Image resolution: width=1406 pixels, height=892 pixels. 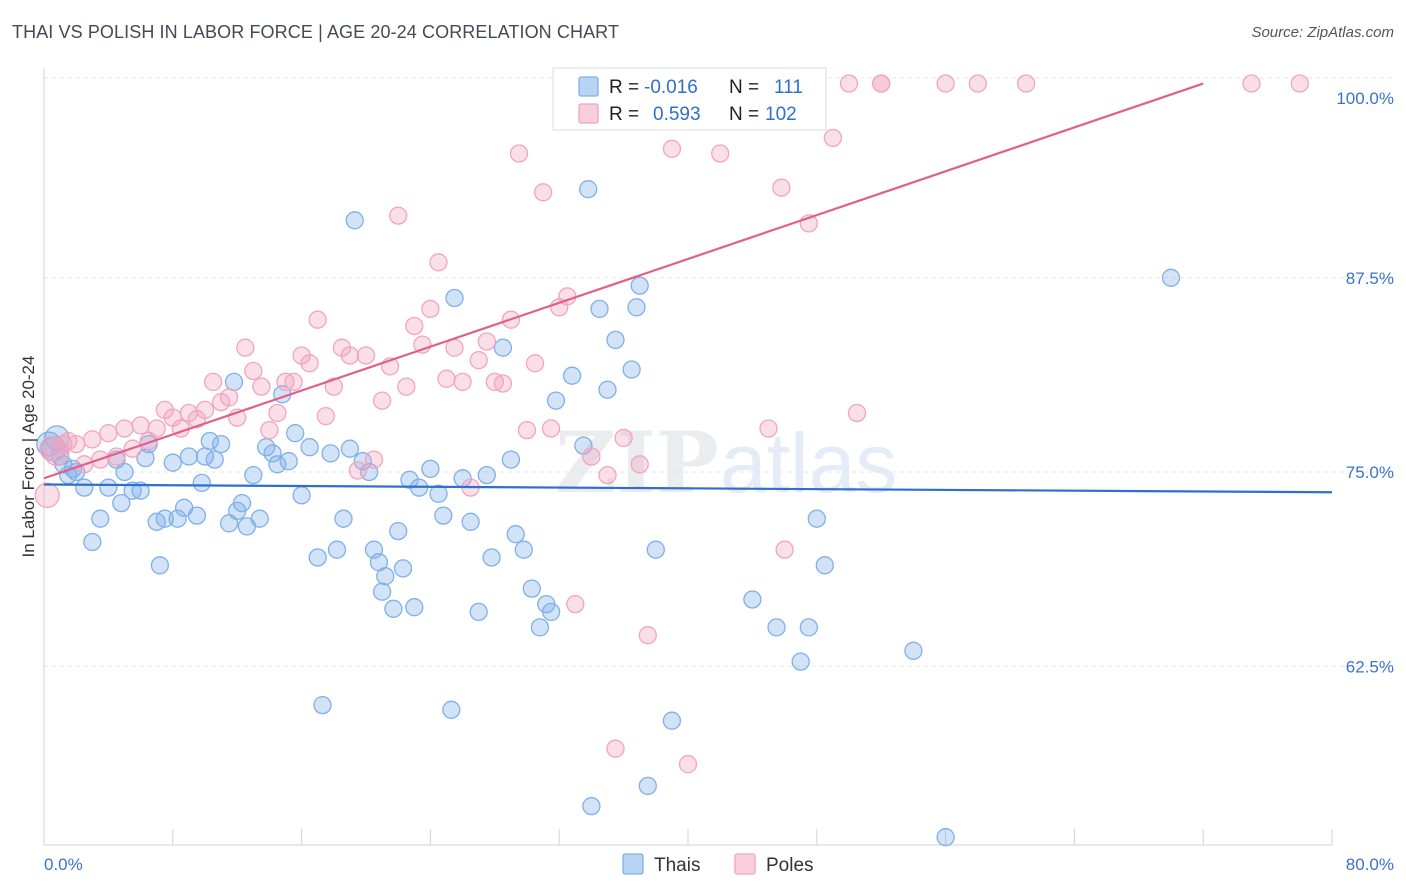 What do you see at coordinates (744, 87) in the screenshot?
I see `legend-thais-n-label: N =` at bounding box center [744, 87].